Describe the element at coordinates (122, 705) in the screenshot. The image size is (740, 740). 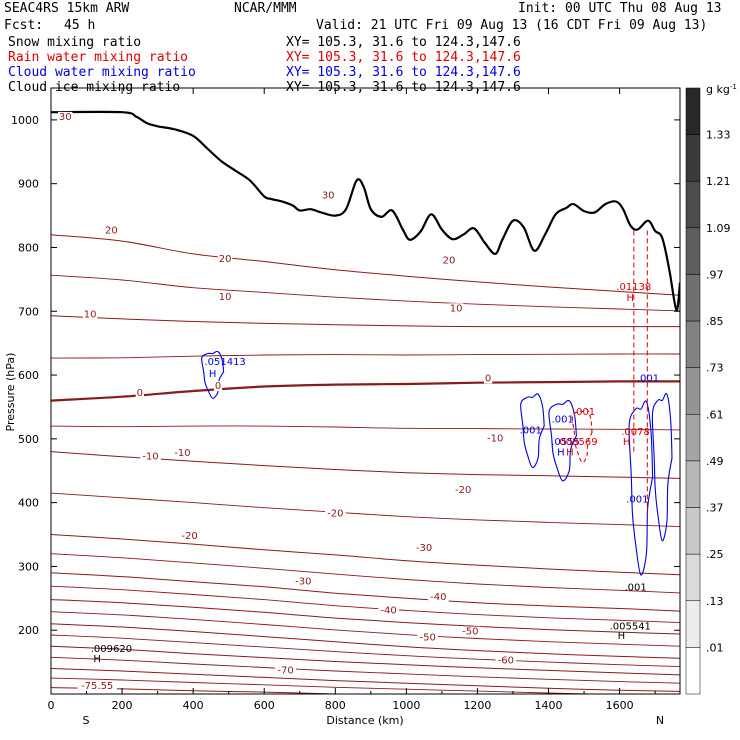
I see `x-tick-label: 200` at that location.